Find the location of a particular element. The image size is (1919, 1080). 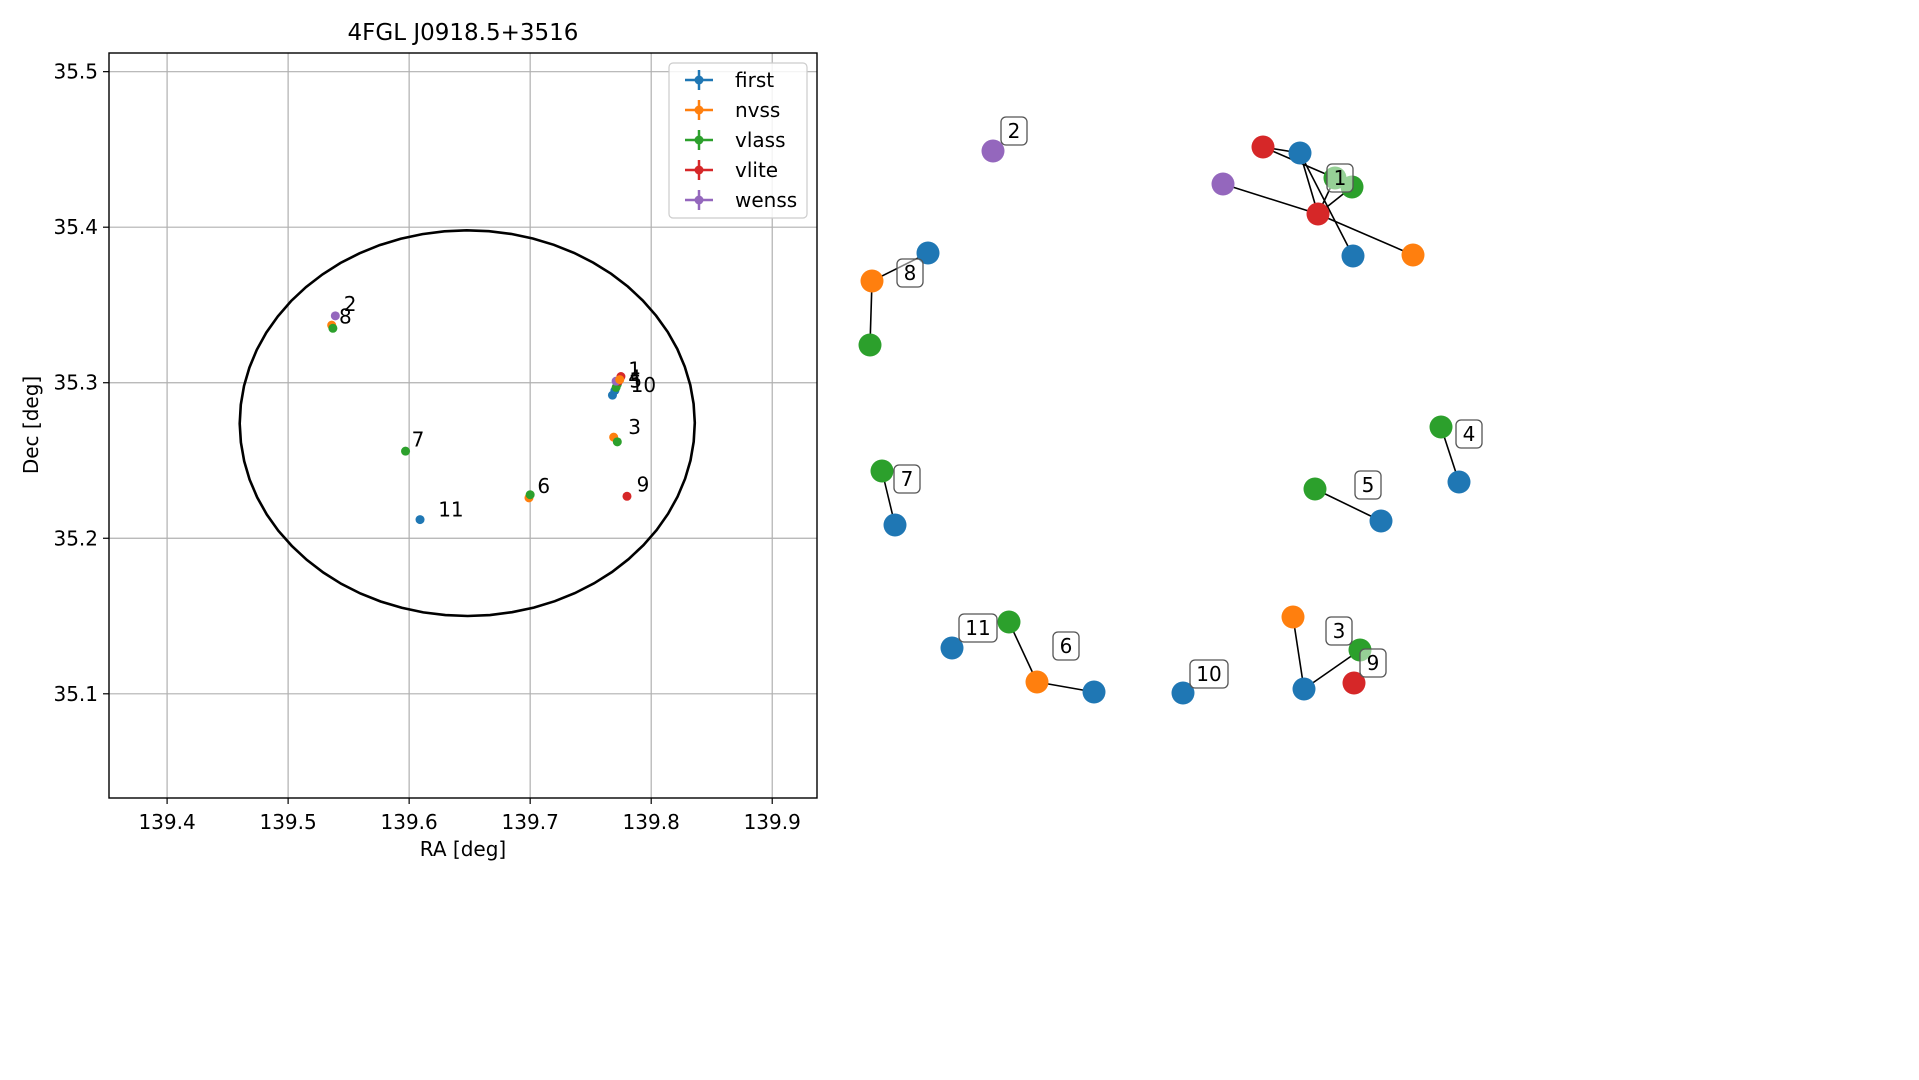

point-label: 7 is located at coordinates (418, 439).